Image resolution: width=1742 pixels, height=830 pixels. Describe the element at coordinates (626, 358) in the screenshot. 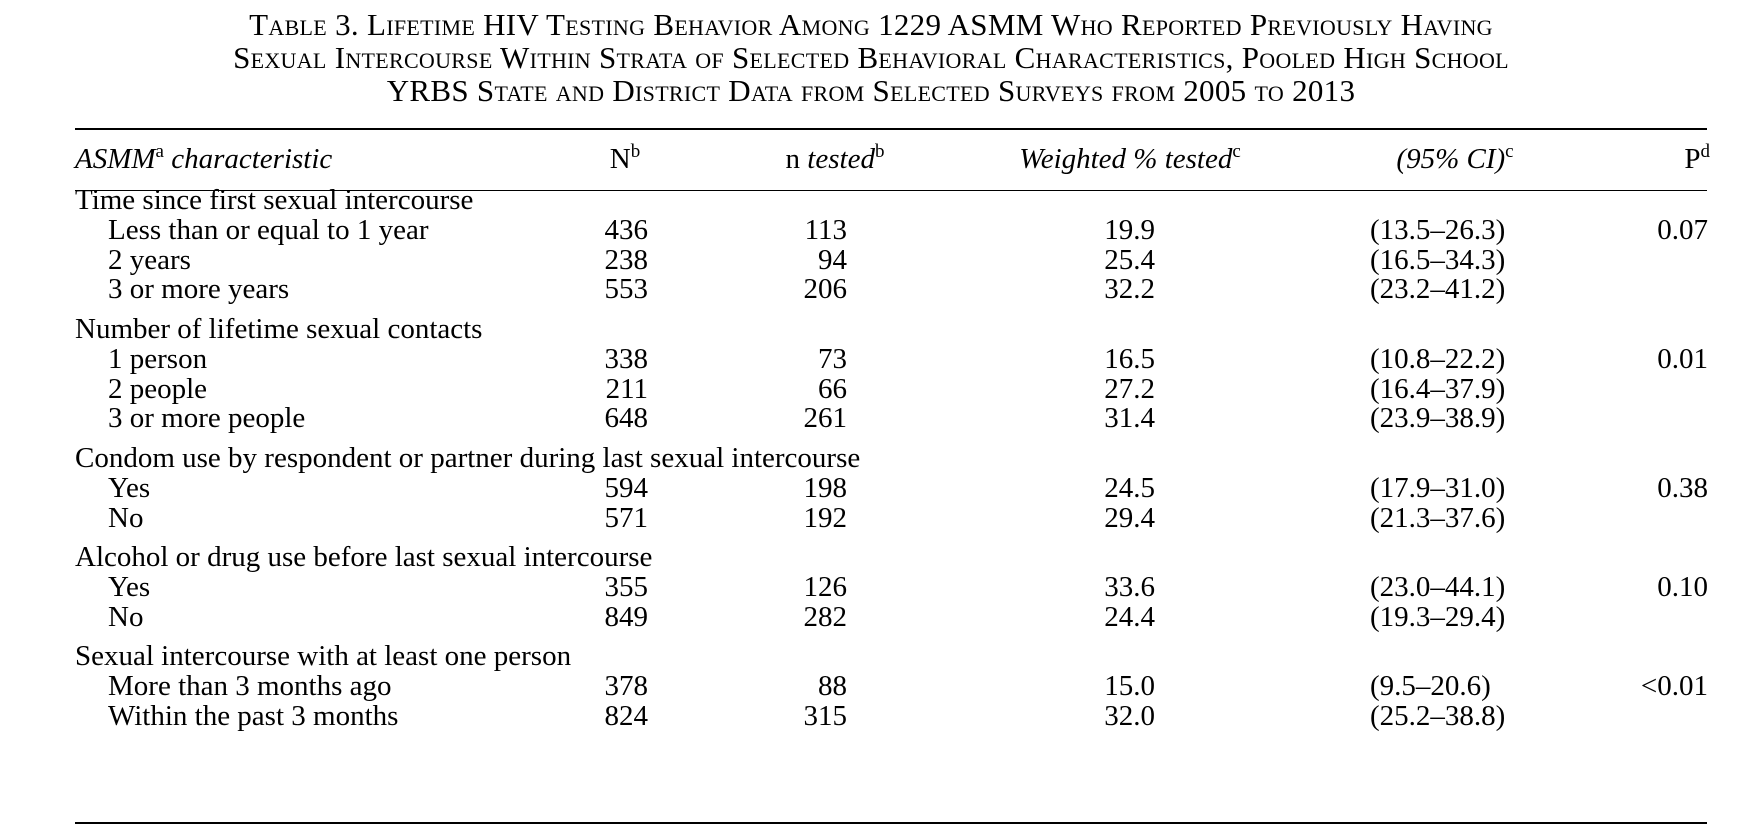

I see `cell-n: 338` at that location.